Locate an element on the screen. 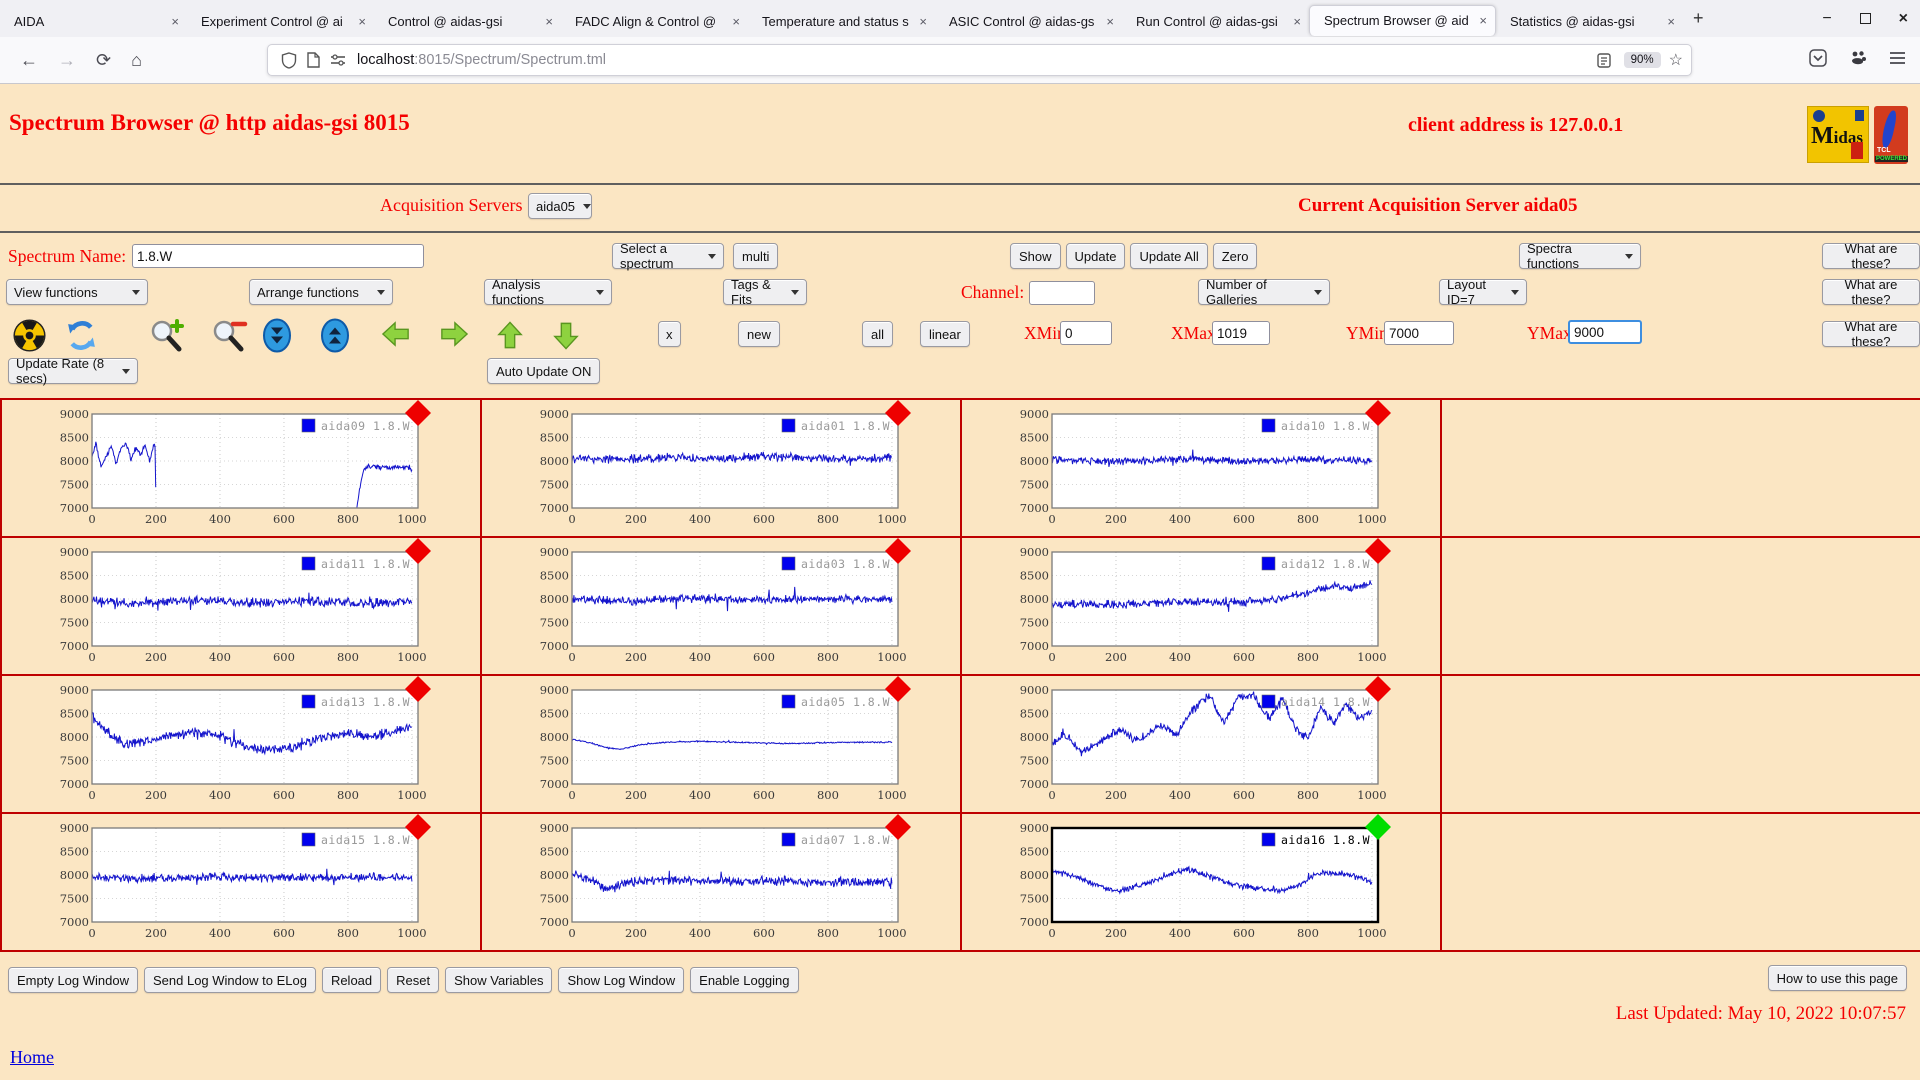 Image resolution: width=1920 pixels, height=1080 pixels. log-button: Empty Log Window is located at coordinates (73, 980).